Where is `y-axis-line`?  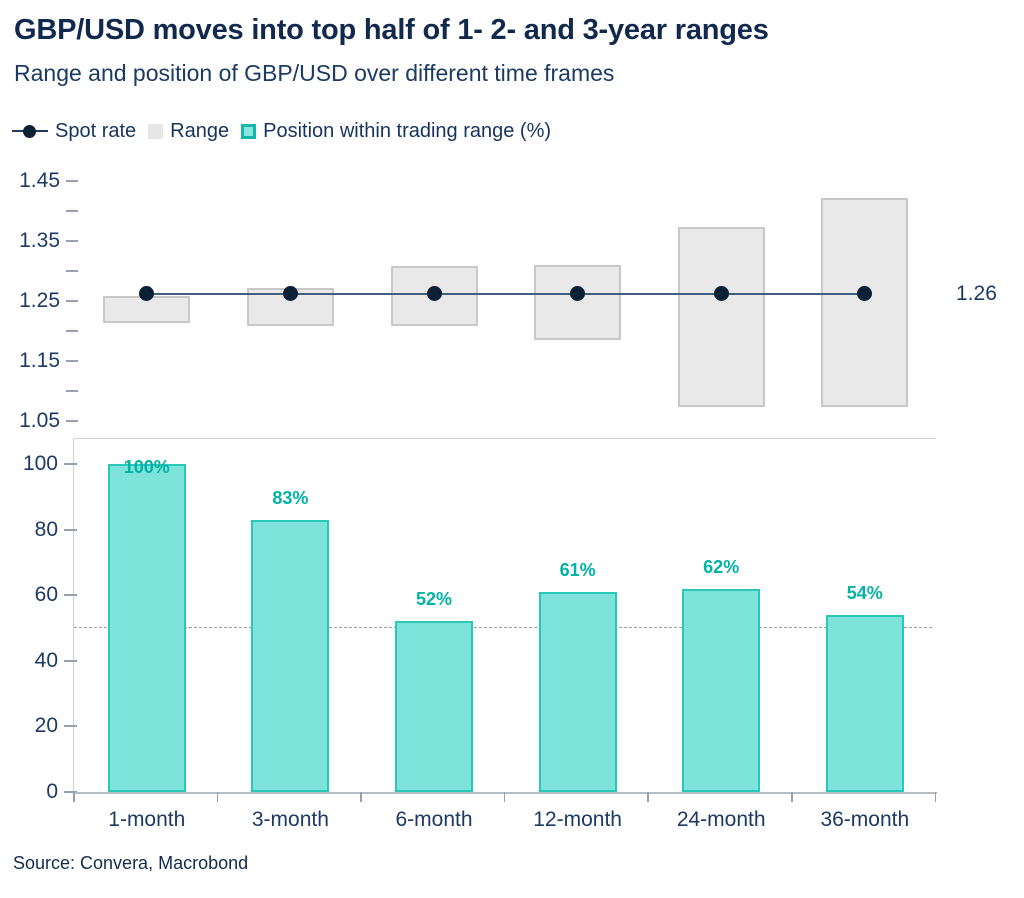
y-axis-line is located at coordinates (73, 615).